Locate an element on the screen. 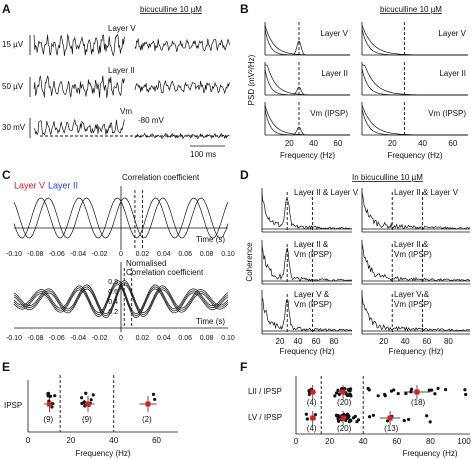 The width and height of the screenshot is (474, 460). axis-title: Time (s) is located at coordinates (210, 321).